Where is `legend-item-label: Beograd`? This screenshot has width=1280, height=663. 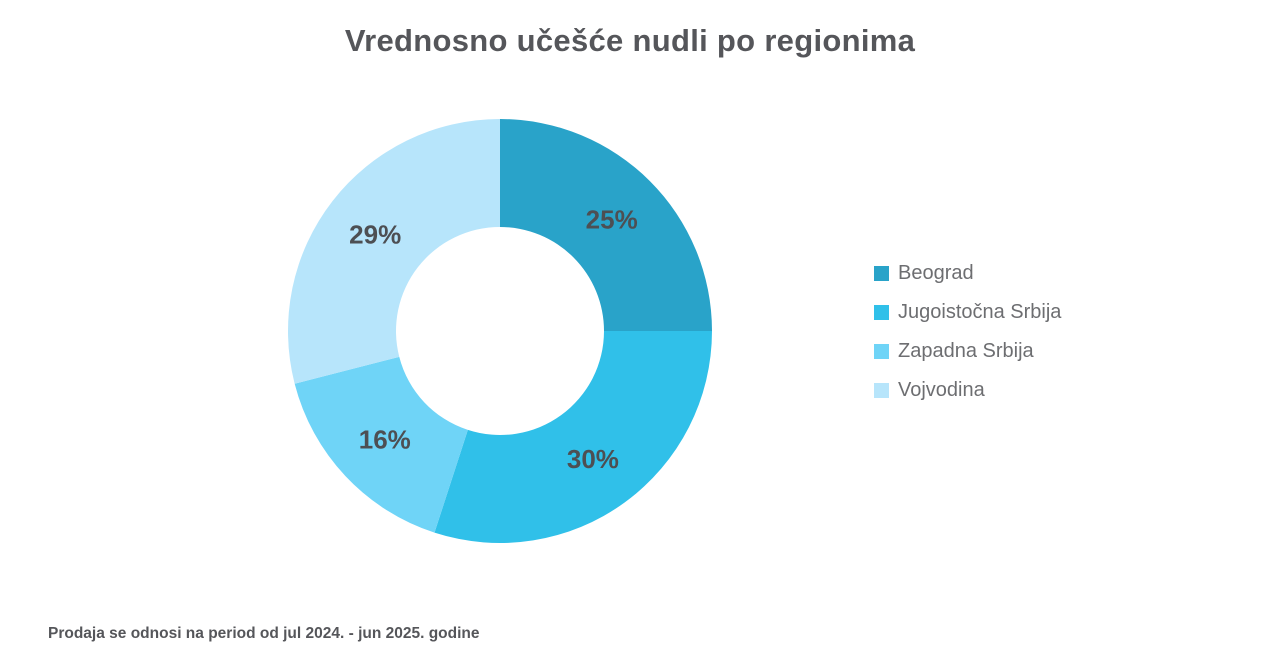
legend-item-label: Beograd is located at coordinates (936, 272).